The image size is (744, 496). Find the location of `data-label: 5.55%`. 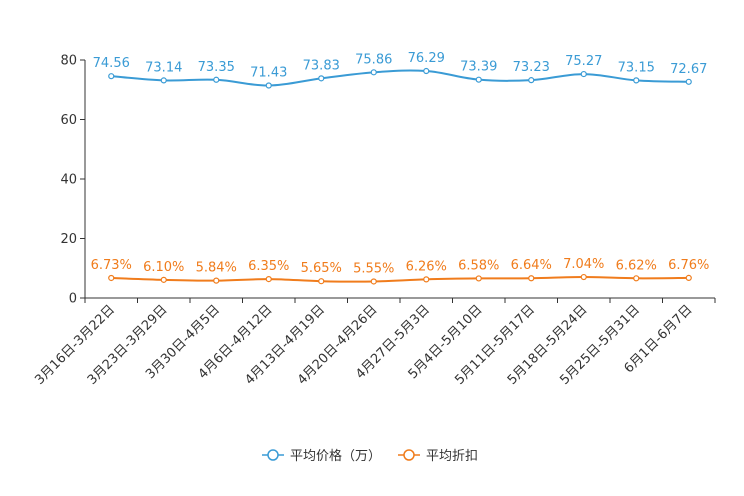

data-label: 5.55% is located at coordinates (373, 268).